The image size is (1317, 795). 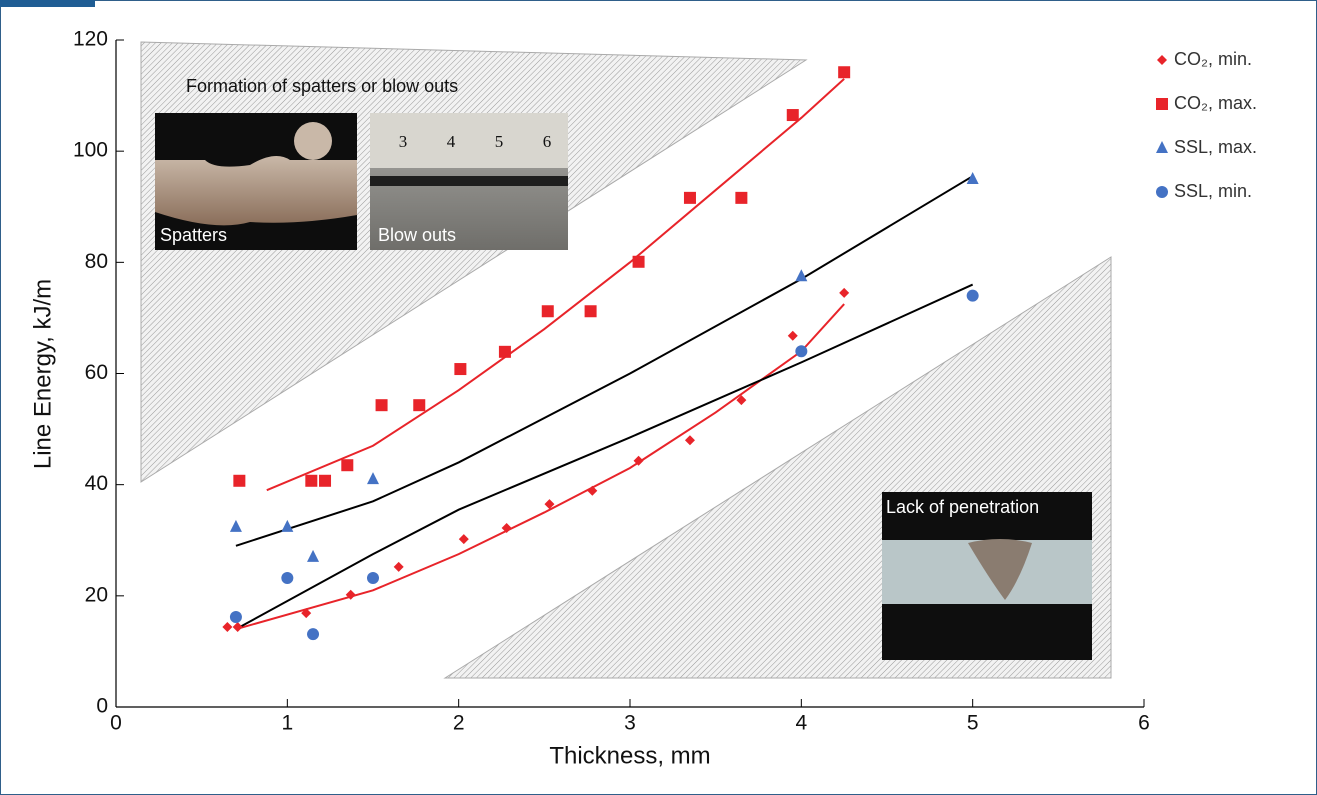 I want to click on photo-blow-outs, so click(x=469, y=181).